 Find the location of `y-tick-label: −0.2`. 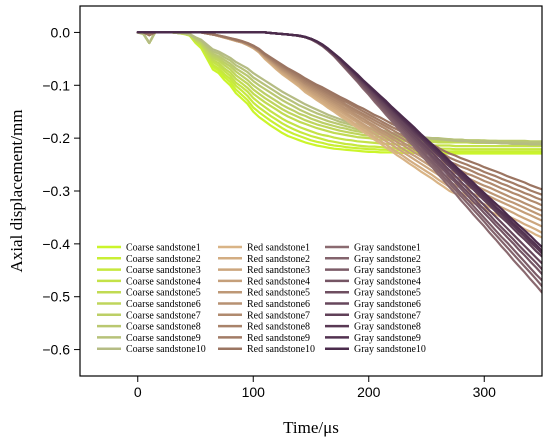

y-tick-label: −0.2 is located at coordinates (56, 138).